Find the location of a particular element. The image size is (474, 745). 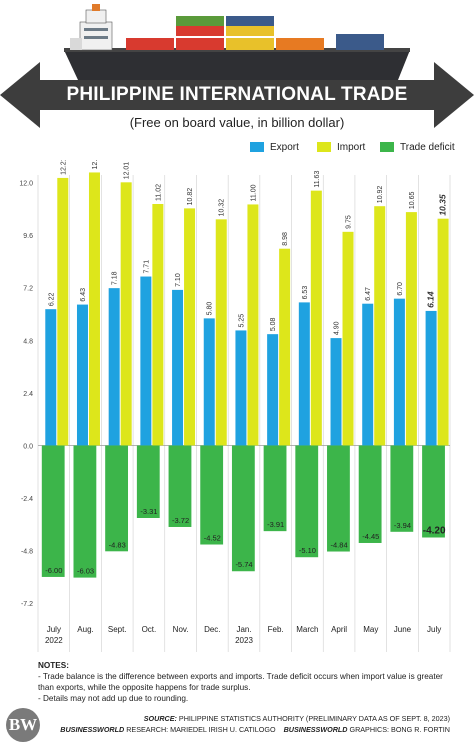

y-tick-label: 9.6 is located at coordinates (28, 236).